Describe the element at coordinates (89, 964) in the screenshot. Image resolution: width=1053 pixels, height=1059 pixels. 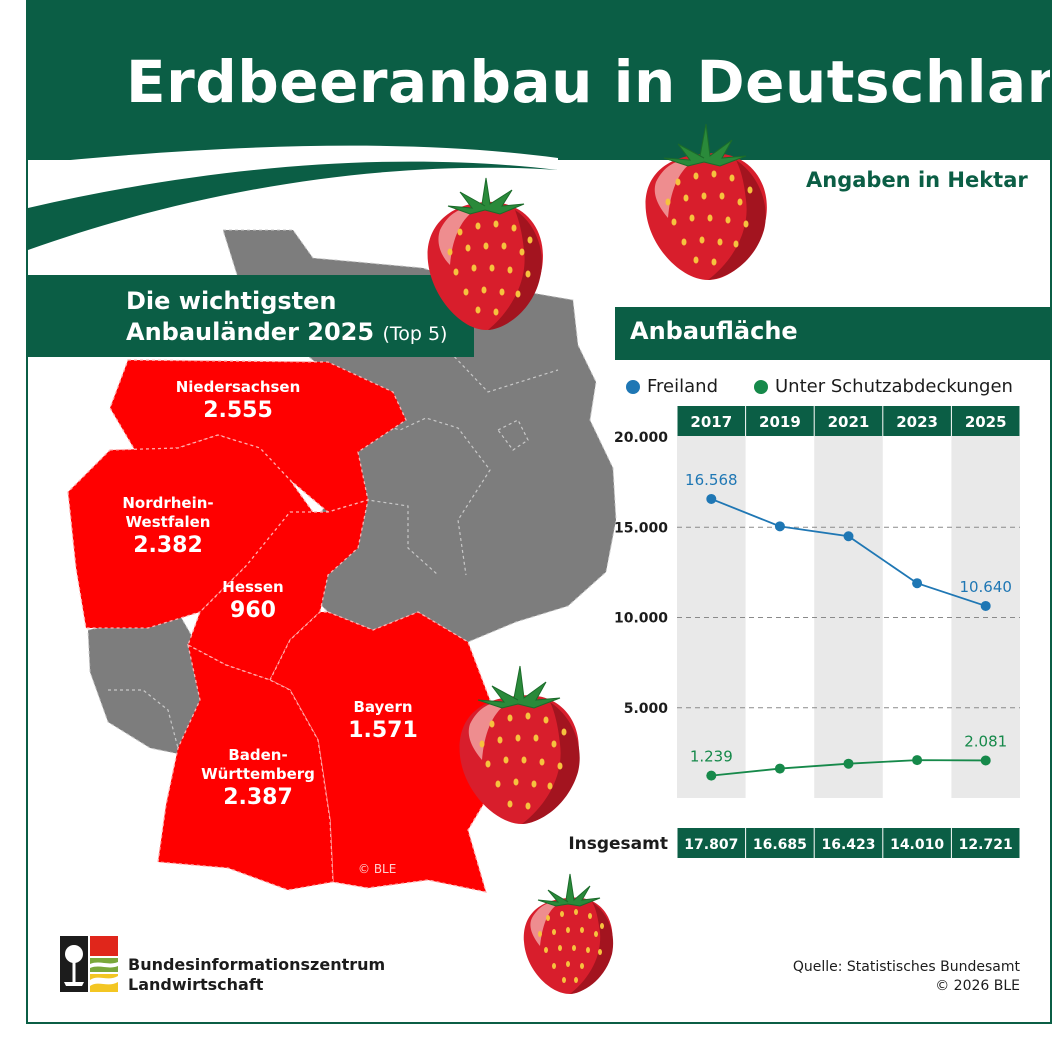
I see `ble-logo-icon` at that location.